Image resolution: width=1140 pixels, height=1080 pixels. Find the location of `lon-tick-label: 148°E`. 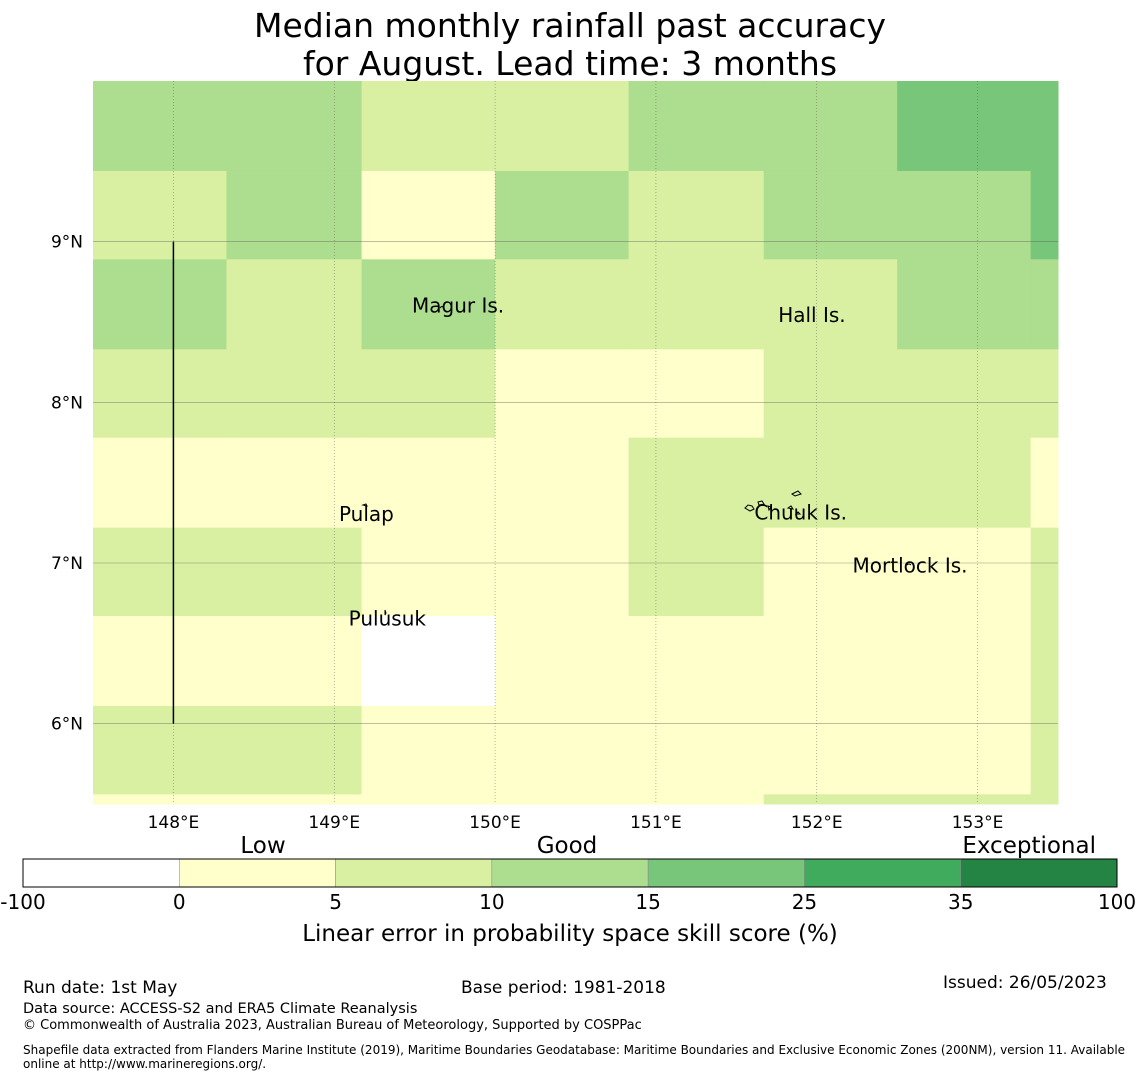

lon-tick-label: 148°E is located at coordinates (174, 823).